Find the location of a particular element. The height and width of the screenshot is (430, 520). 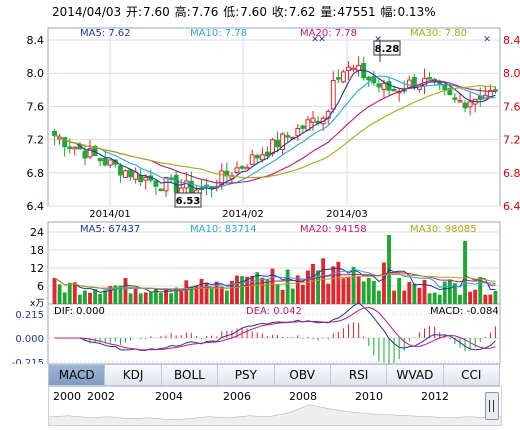

macd-axis-label: 0.215 is located at coordinates (29, 315).